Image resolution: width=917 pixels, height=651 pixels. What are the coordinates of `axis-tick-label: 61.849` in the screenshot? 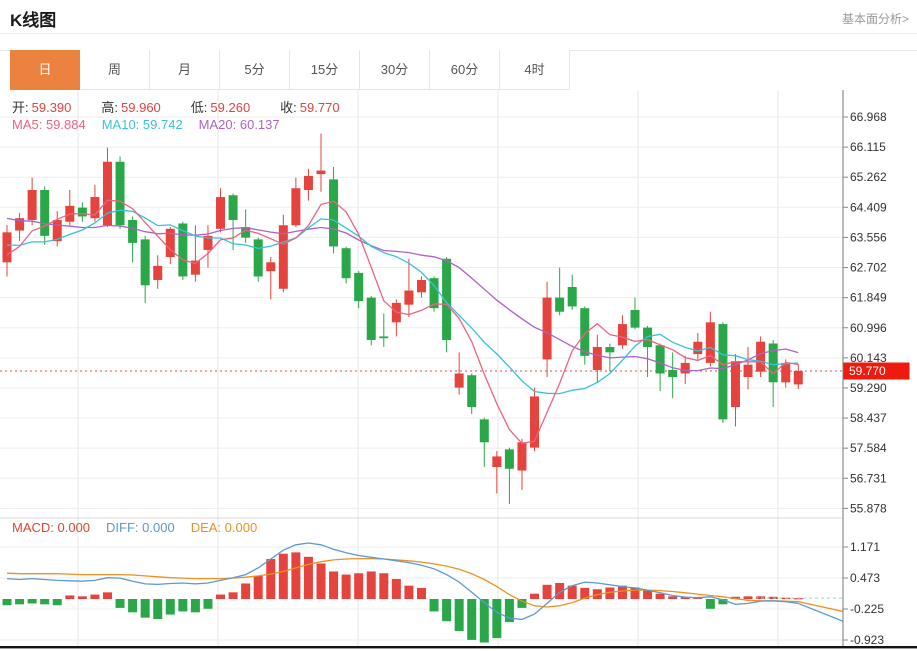 It's located at (868, 298).